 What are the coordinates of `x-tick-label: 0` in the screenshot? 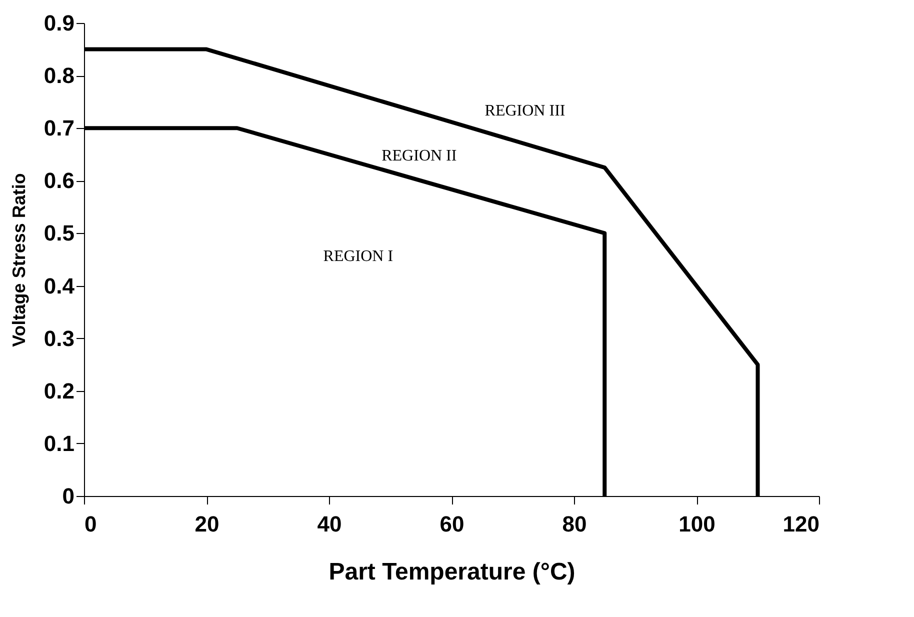 It's located at (90, 524).